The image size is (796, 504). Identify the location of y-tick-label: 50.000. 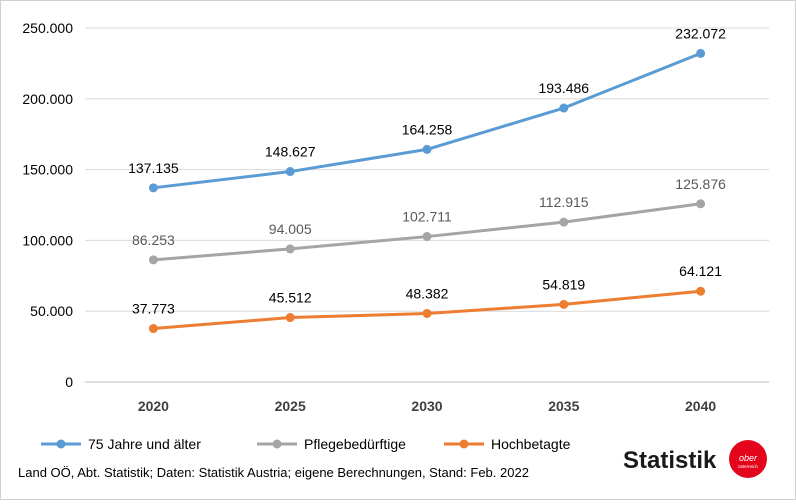
(51, 311).